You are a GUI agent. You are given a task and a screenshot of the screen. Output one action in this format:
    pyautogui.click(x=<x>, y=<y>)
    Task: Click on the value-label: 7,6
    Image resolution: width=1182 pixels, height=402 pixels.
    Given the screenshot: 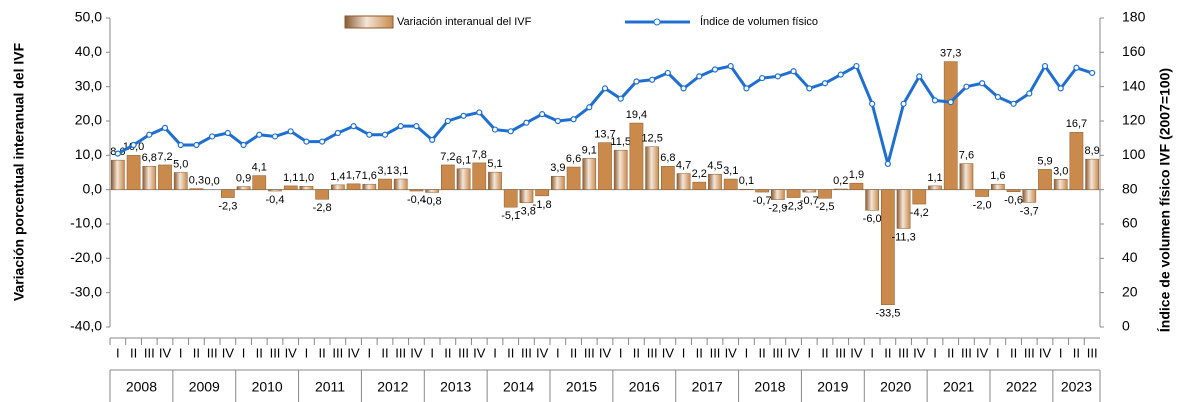 What is the action you would take?
    pyautogui.click(x=966, y=155)
    